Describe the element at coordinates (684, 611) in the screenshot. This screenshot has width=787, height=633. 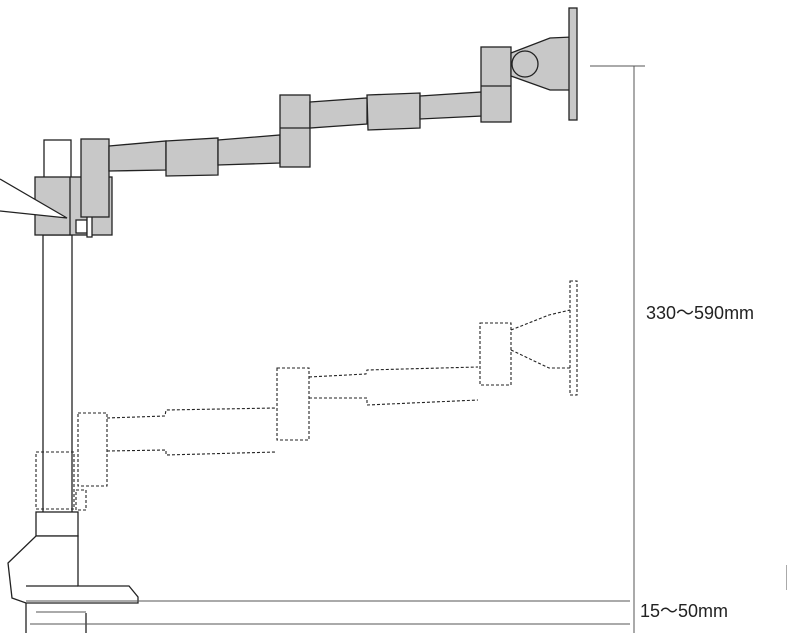
I see `clamp-range-label: 15～50mm` at that location.